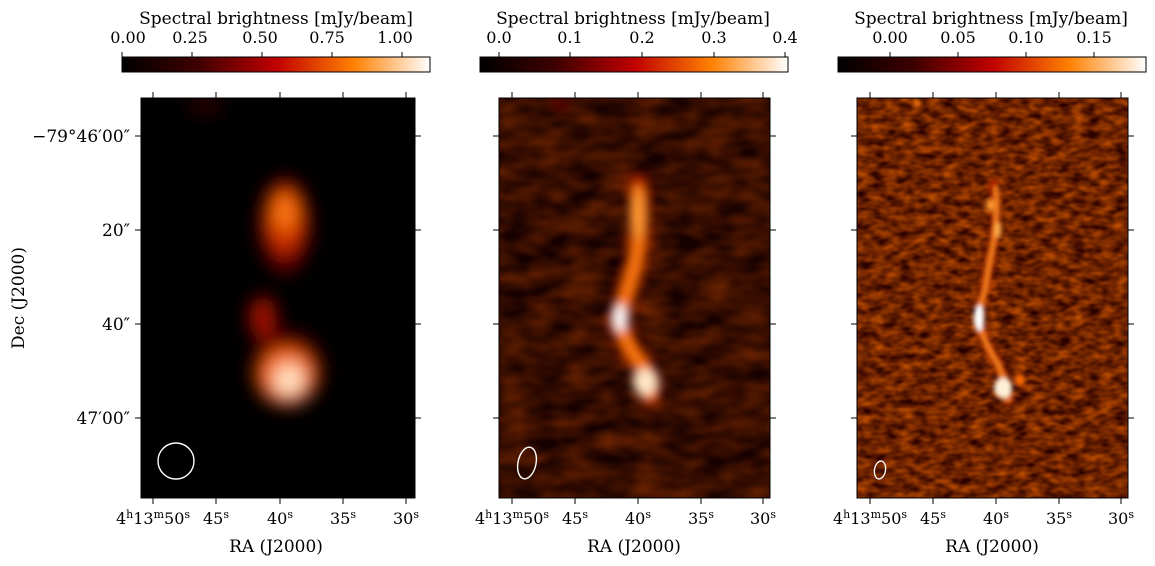  Describe the element at coordinates (569, 37) in the screenshot. I see `colorbar-tick-label: 0.1` at that location.